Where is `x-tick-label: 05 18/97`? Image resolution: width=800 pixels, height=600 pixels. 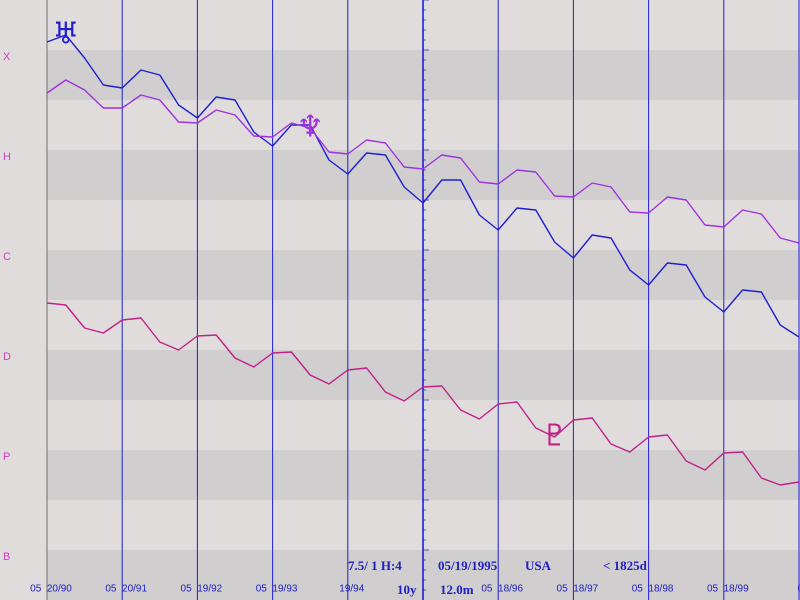 x-tick-label: 05 18/97 is located at coordinates (578, 589).